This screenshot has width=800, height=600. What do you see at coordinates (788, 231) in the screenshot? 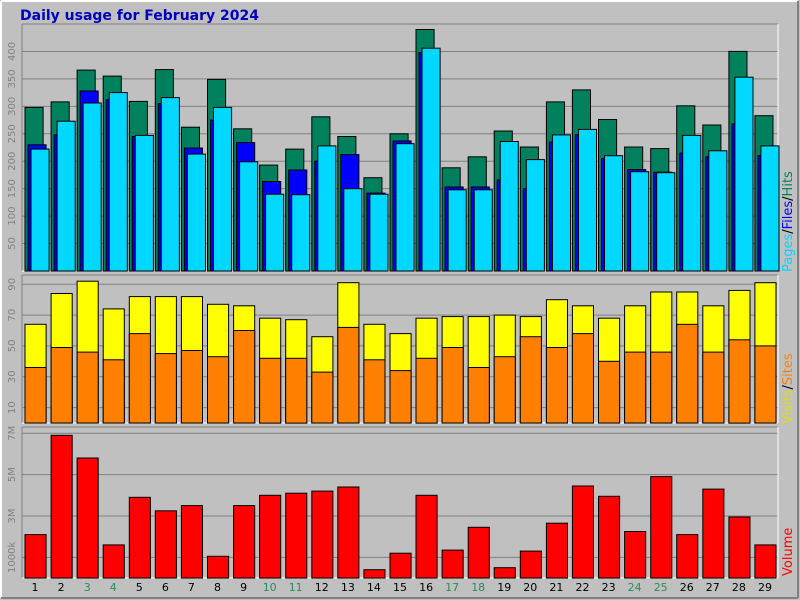
I see `side-label-sep-1: /` at bounding box center [788, 231].